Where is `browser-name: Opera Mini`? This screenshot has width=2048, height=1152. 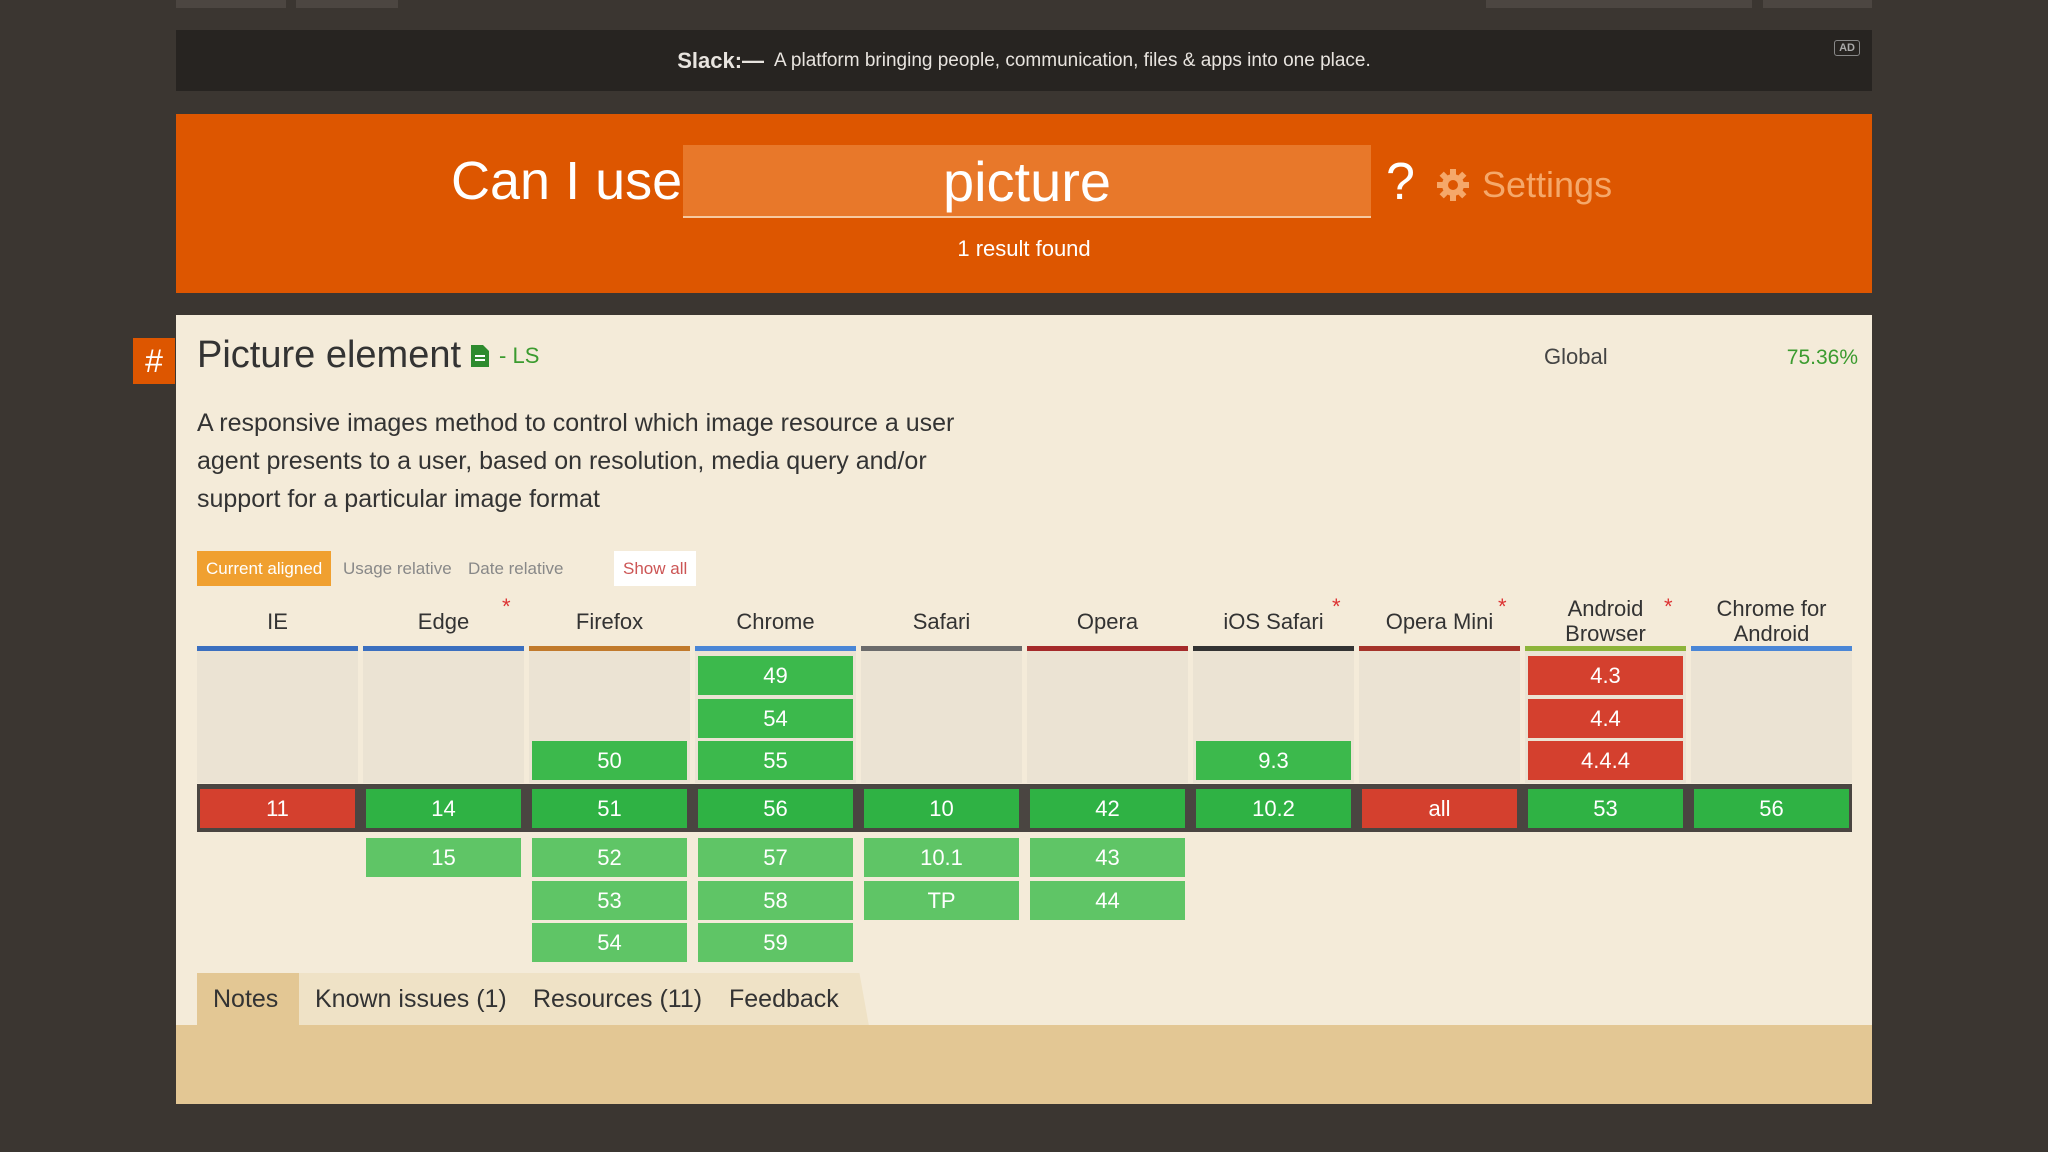
browser-name: Opera Mini is located at coordinates (1439, 621).